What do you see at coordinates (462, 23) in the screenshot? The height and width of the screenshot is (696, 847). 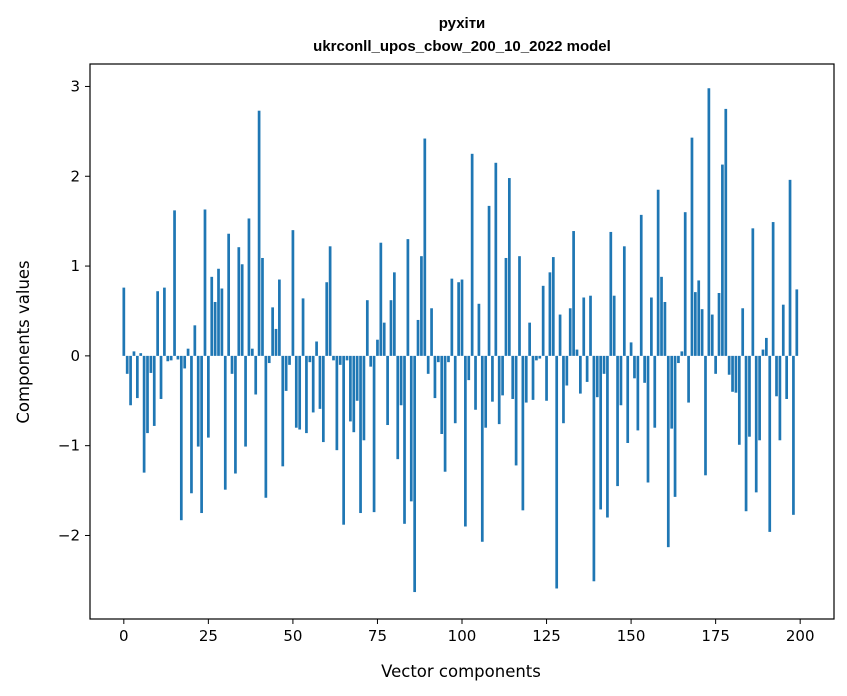 I see `chart-title: рухіти` at bounding box center [462, 23].